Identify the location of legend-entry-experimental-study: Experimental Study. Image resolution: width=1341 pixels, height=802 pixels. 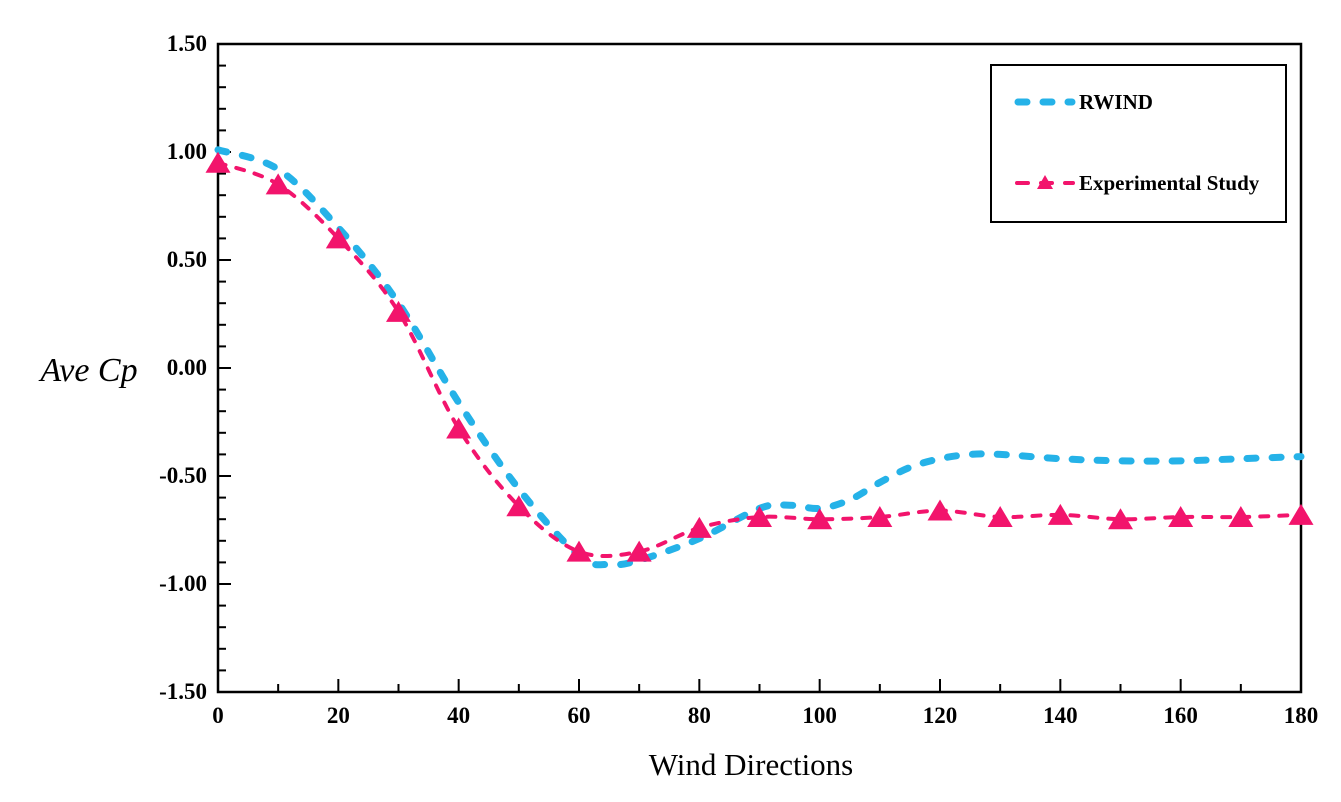
(1136, 183).